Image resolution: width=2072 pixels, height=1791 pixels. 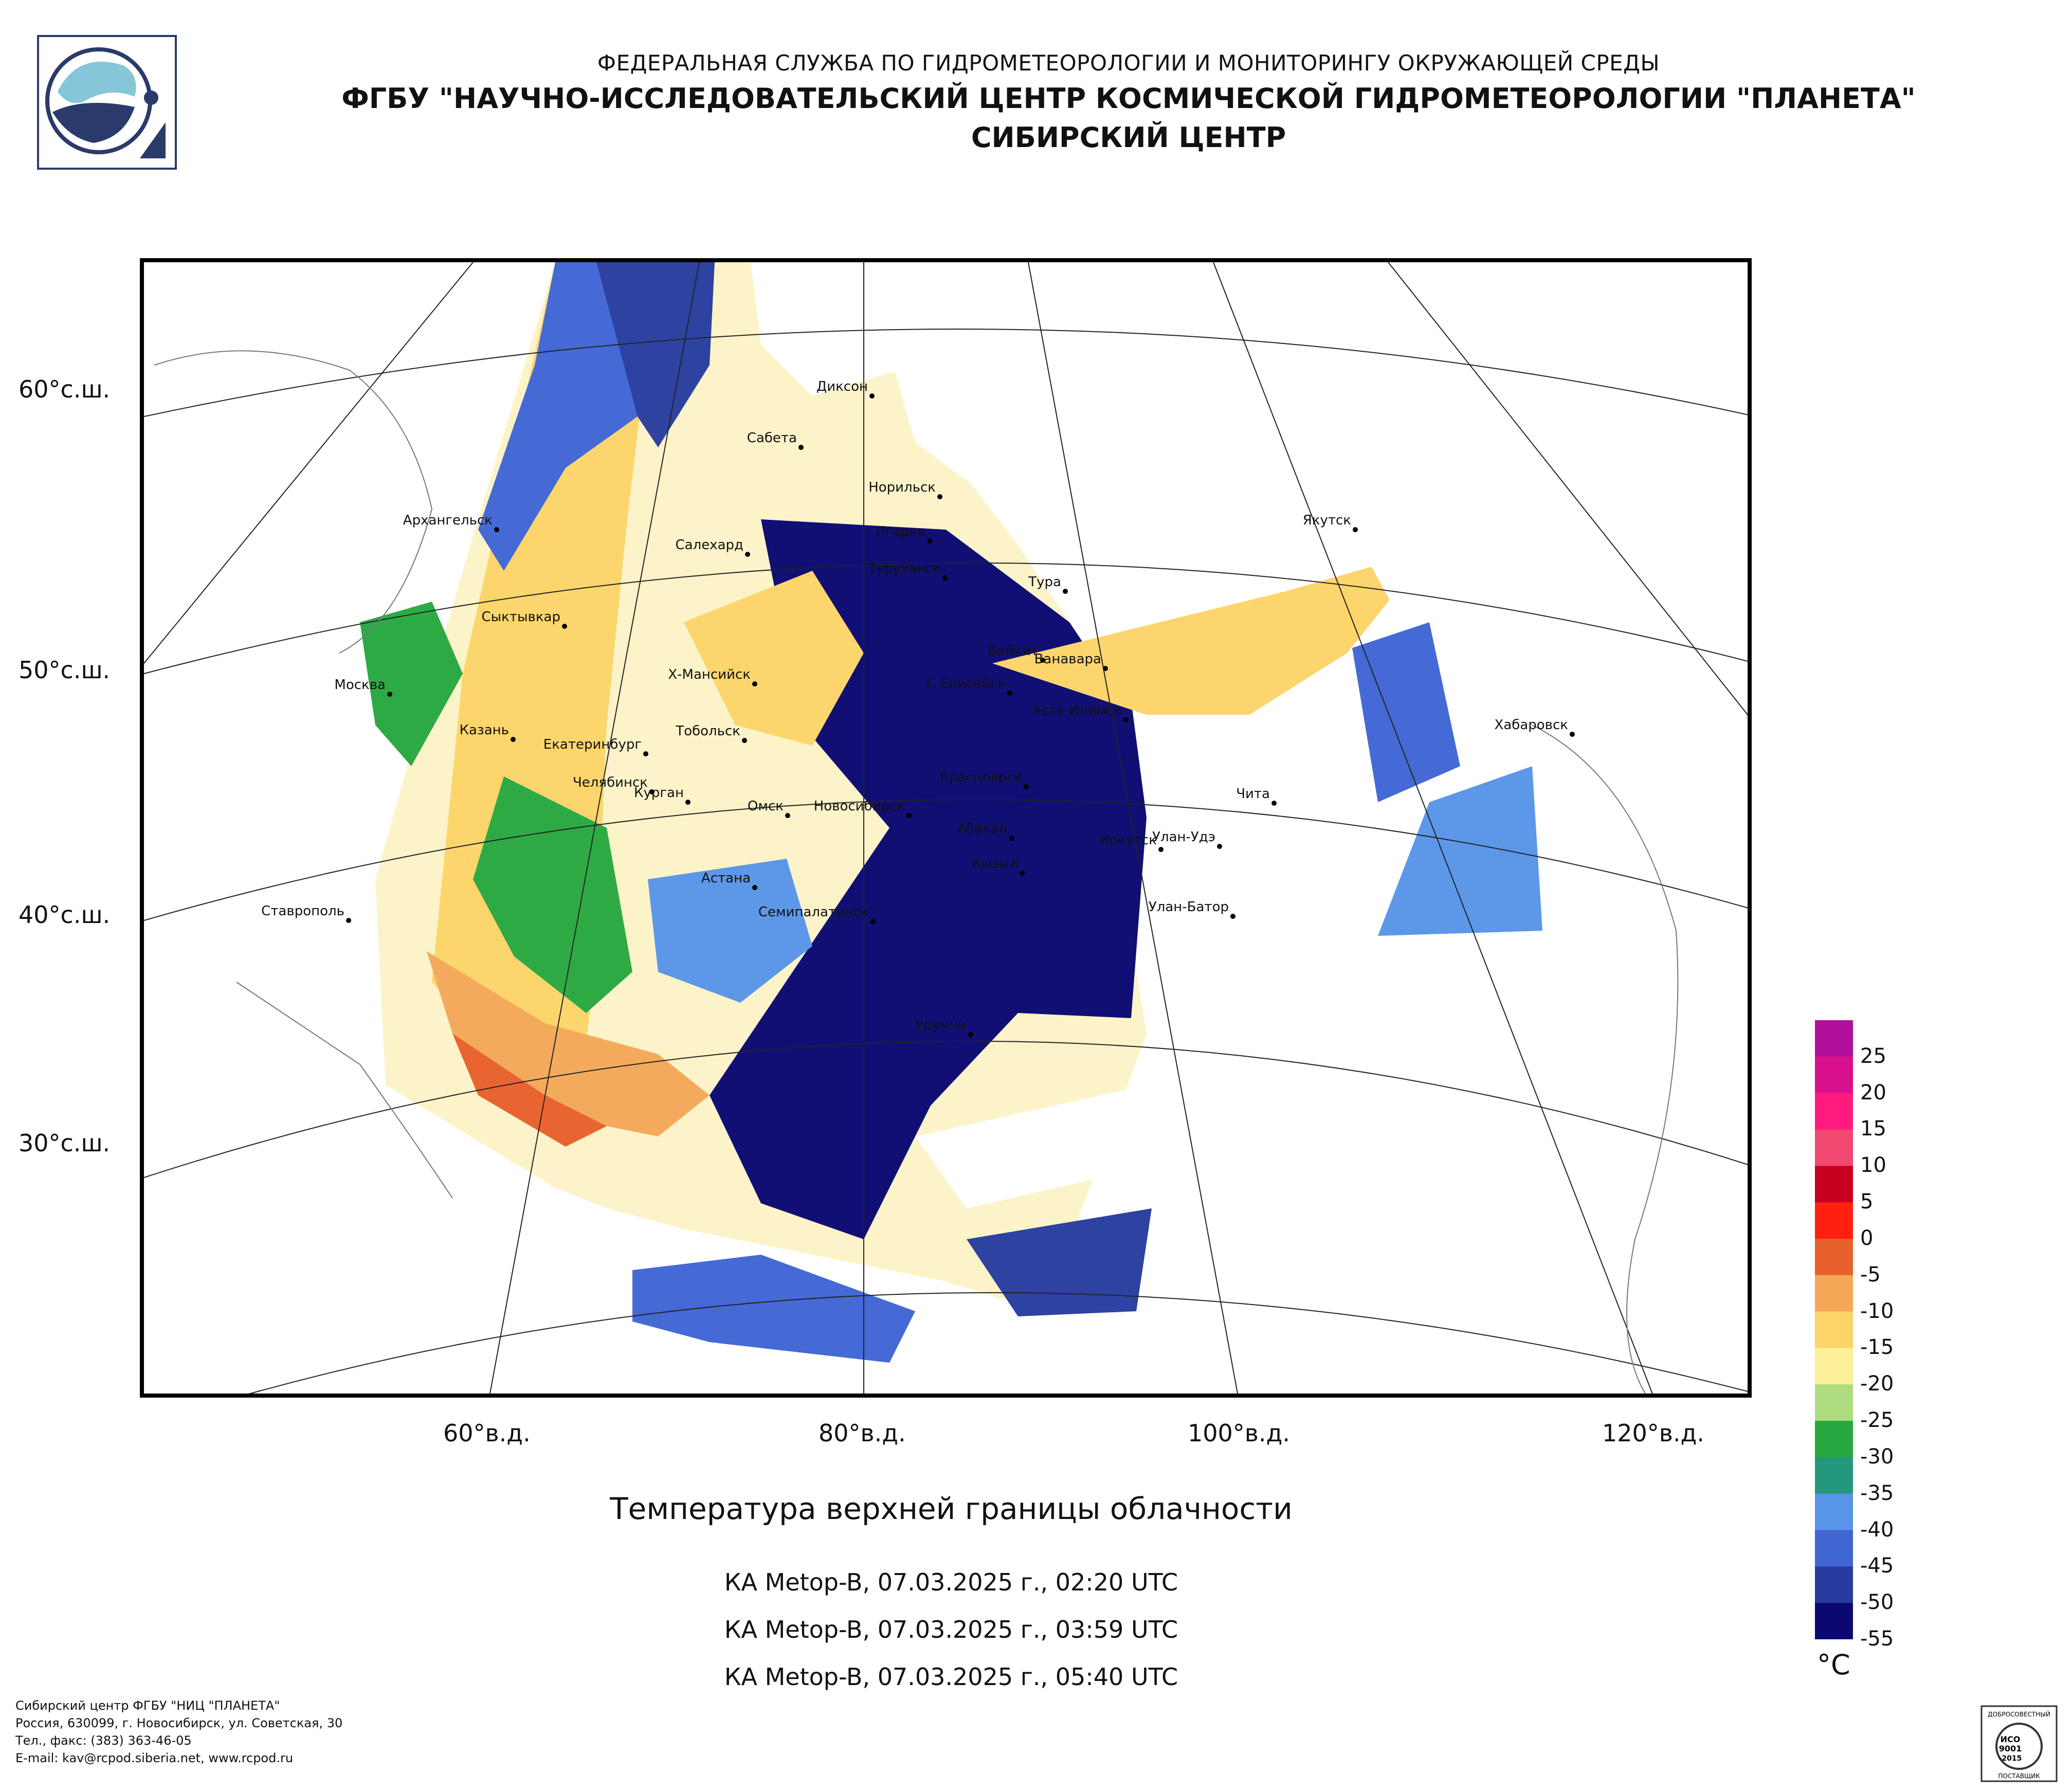 What do you see at coordinates (103, 1740) in the screenshot?
I see `footer-line-3: Тел., факс: (383) 363-46-05` at bounding box center [103, 1740].